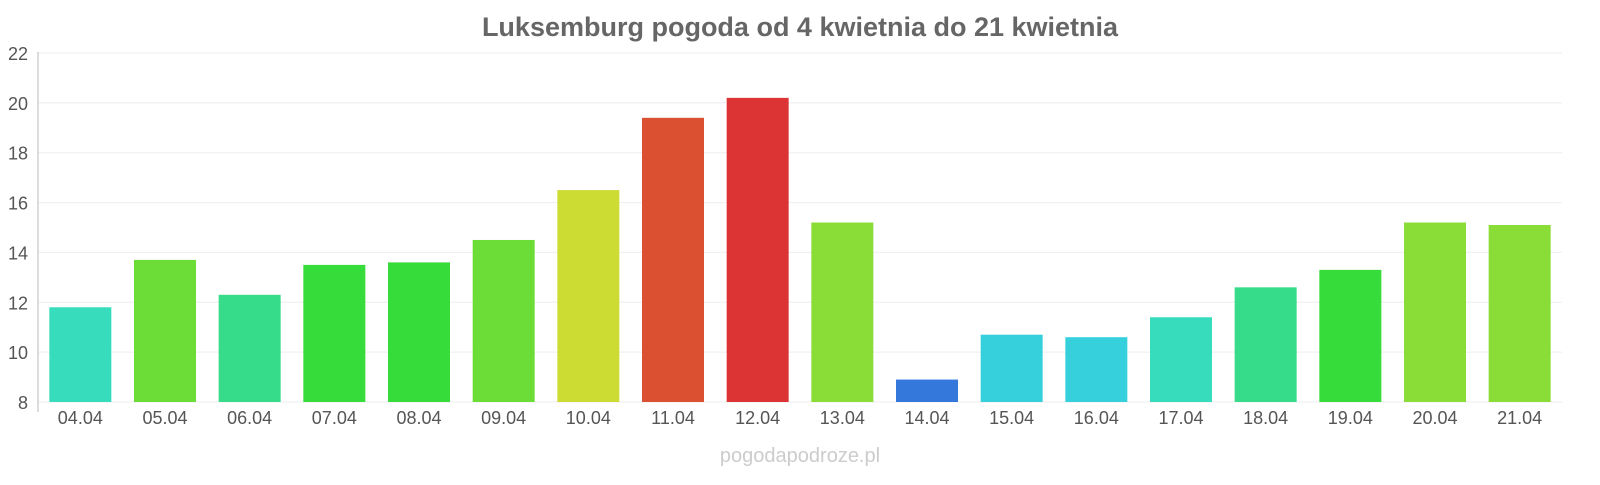 Image resolution: width=1600 pixels, height=485 pixels. I want to click on x-tick-label: 10.04, so click(588, 418).